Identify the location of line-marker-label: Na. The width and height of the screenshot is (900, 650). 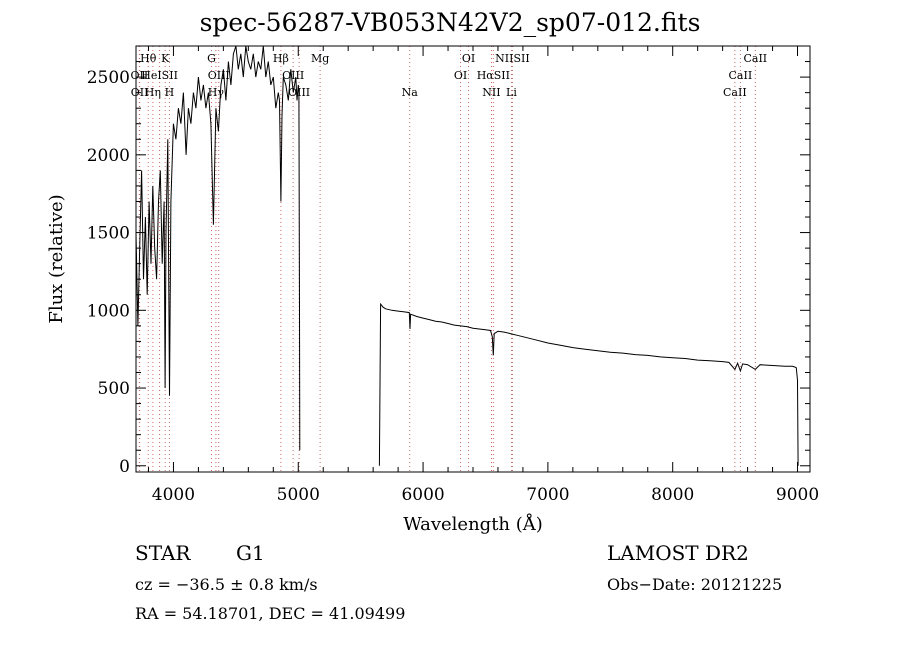
(410, 92).